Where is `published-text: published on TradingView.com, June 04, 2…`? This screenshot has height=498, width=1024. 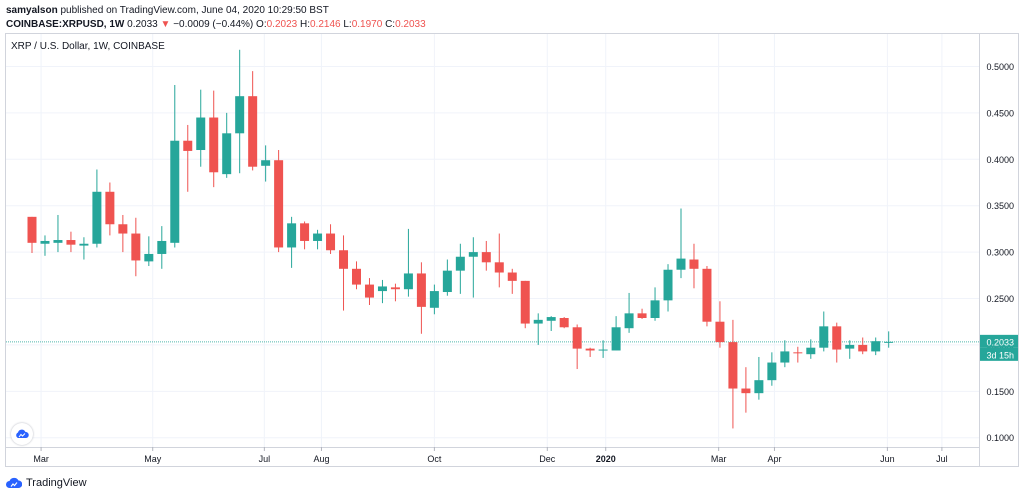 published-text: published on TradingView.com, June 04, 2… is located at coordinates (194, 10).